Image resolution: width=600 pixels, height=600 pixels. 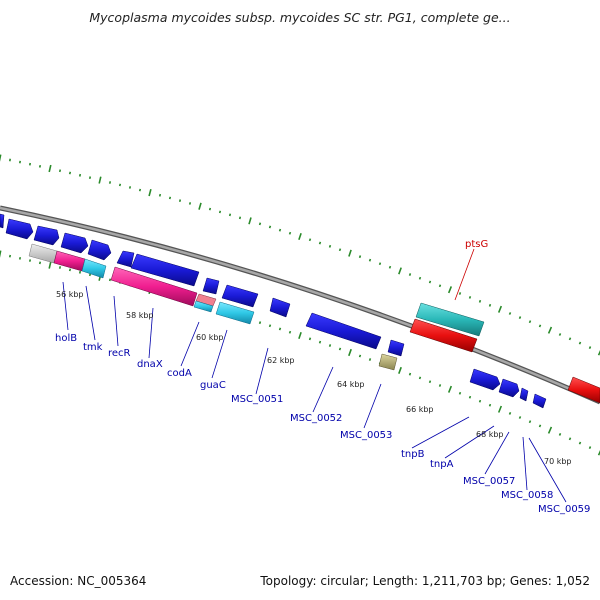 I want to click on feature-teal-ptsG, so click(x=450, y=319).